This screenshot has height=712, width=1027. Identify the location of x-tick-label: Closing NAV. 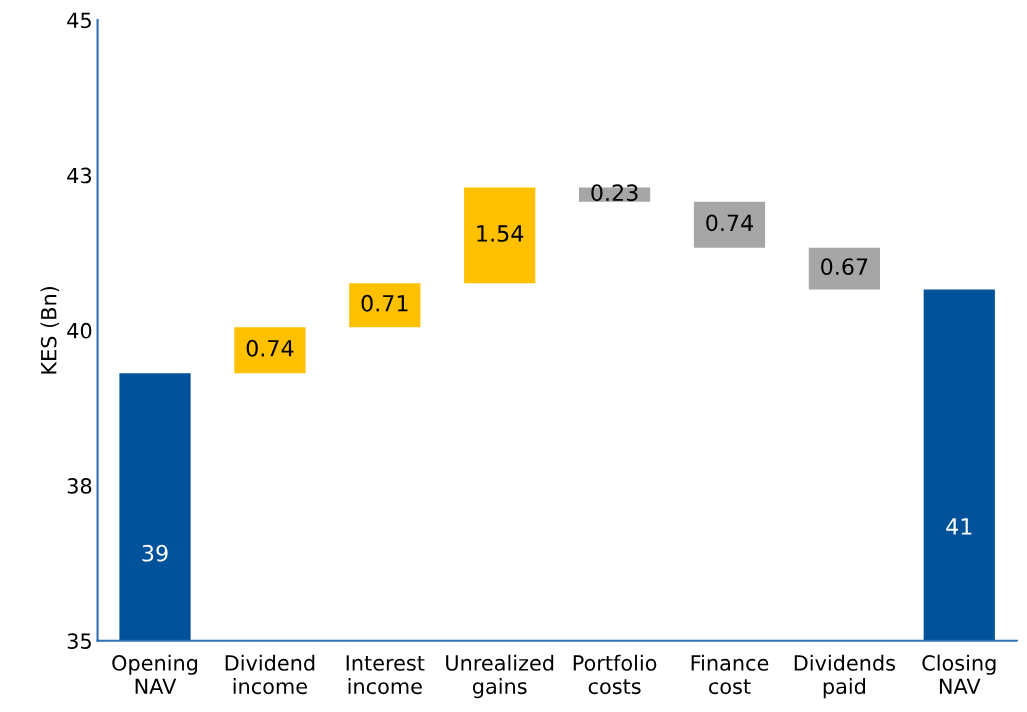
(959, 674).